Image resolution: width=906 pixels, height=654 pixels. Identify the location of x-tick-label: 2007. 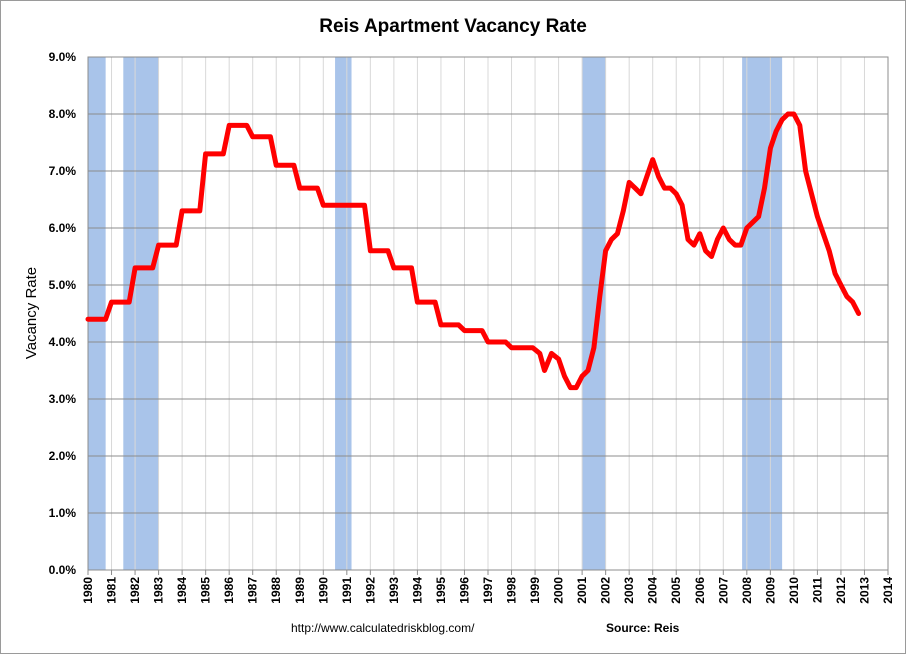
(723, 590).